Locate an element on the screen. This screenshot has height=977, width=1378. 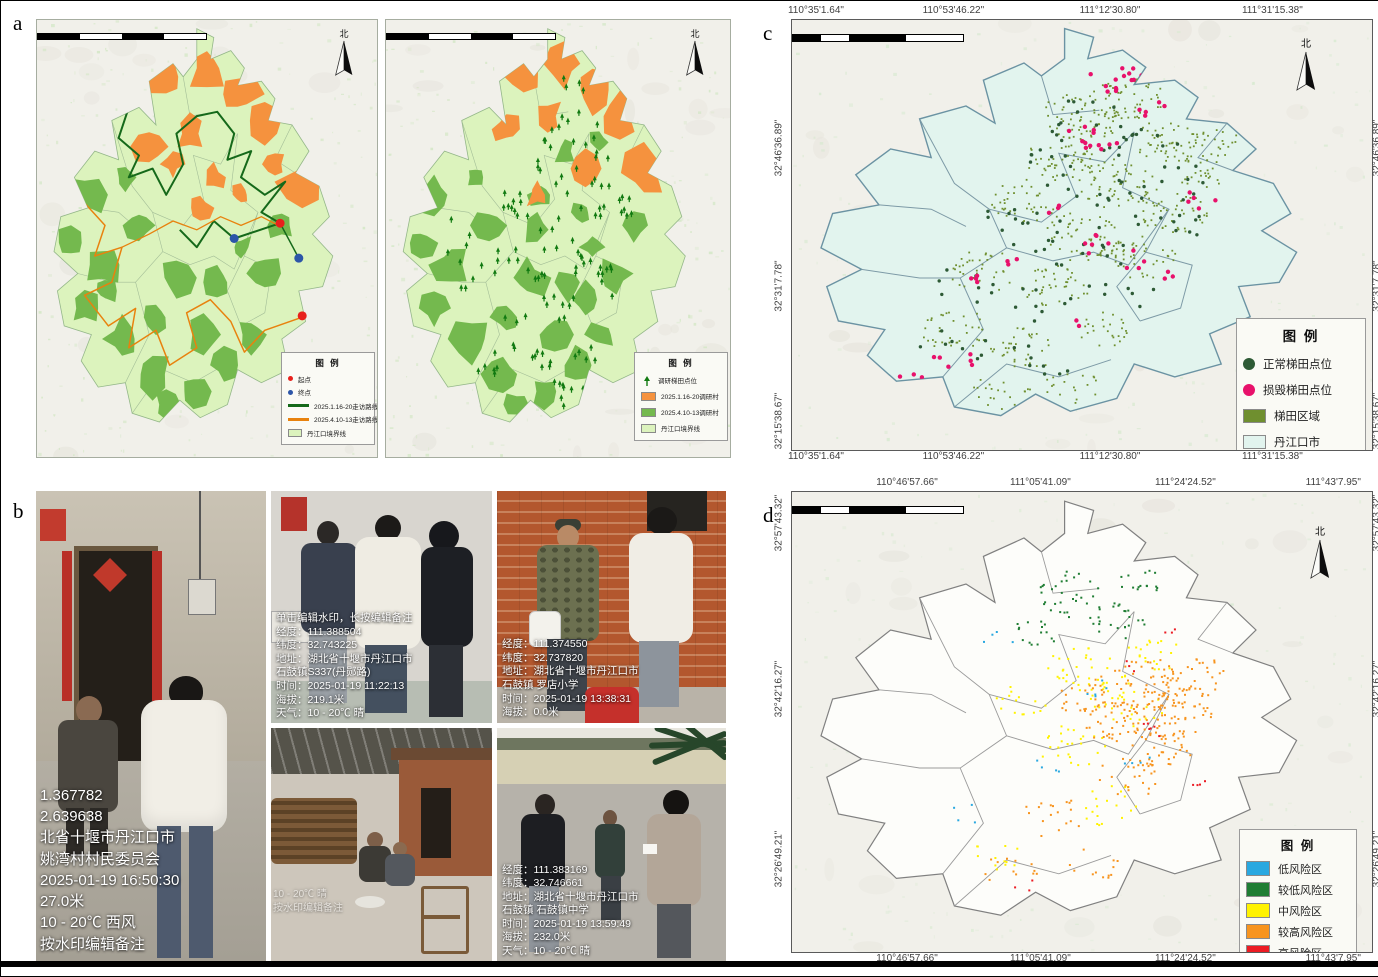
legend-item: 2025.4.10-13调研村 is located at coordinates (681, 412).